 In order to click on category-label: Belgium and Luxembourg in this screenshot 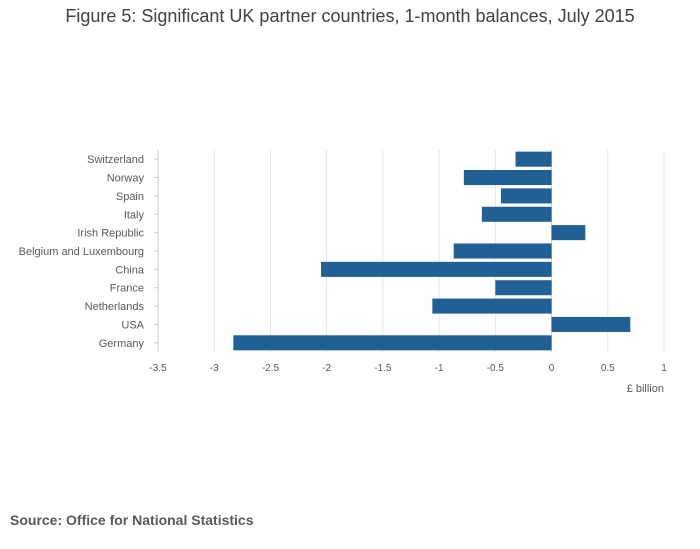, I will do `click(81, 252)`.